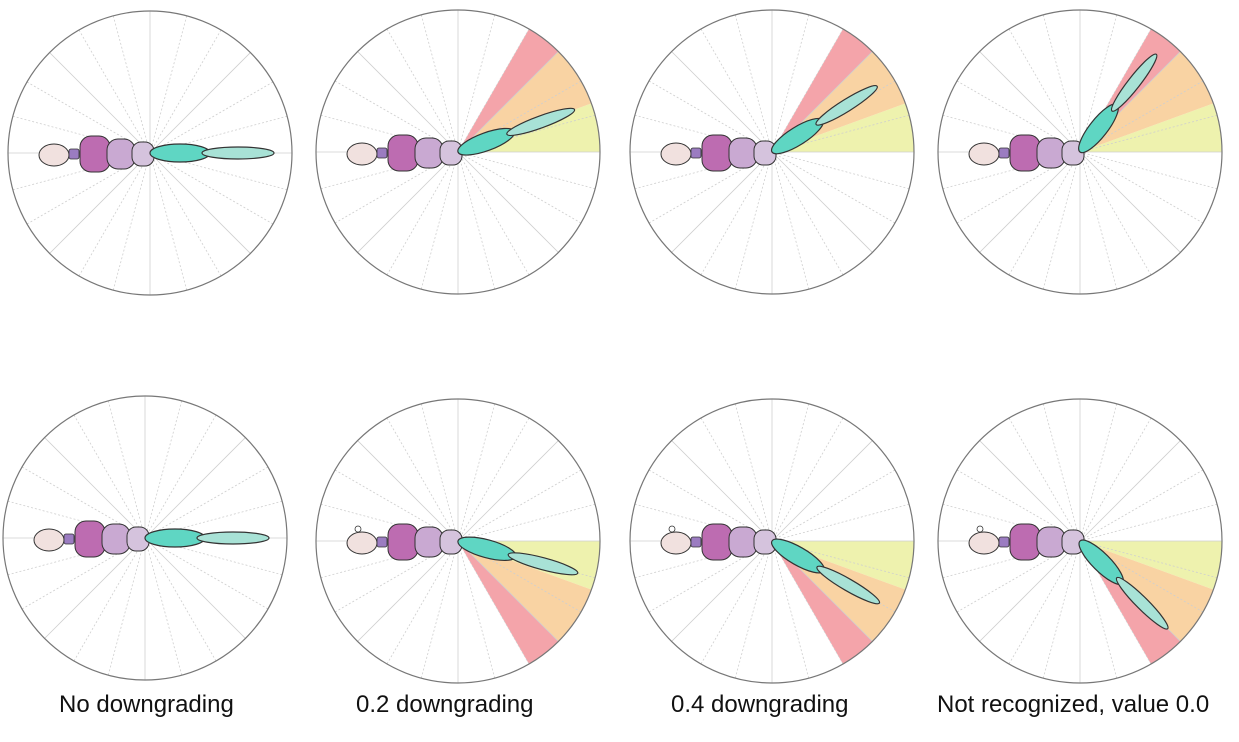  What do you see at coordinates (760, 704) in the screenshot?
I see `caption-0-4-downgrading: 0.4 downgrading` at bounding box center [760, 704].